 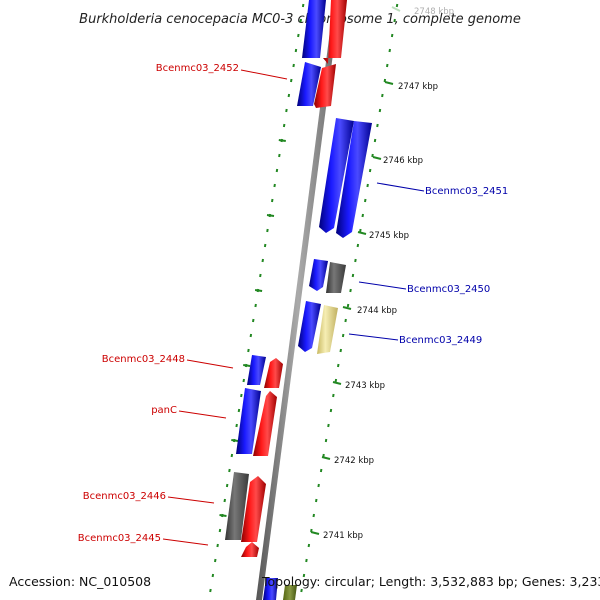 What do you see at coordinates (164, 410) in the screenshot?
I see `gene-label-panc: panC` at bounding box center [164, 410].